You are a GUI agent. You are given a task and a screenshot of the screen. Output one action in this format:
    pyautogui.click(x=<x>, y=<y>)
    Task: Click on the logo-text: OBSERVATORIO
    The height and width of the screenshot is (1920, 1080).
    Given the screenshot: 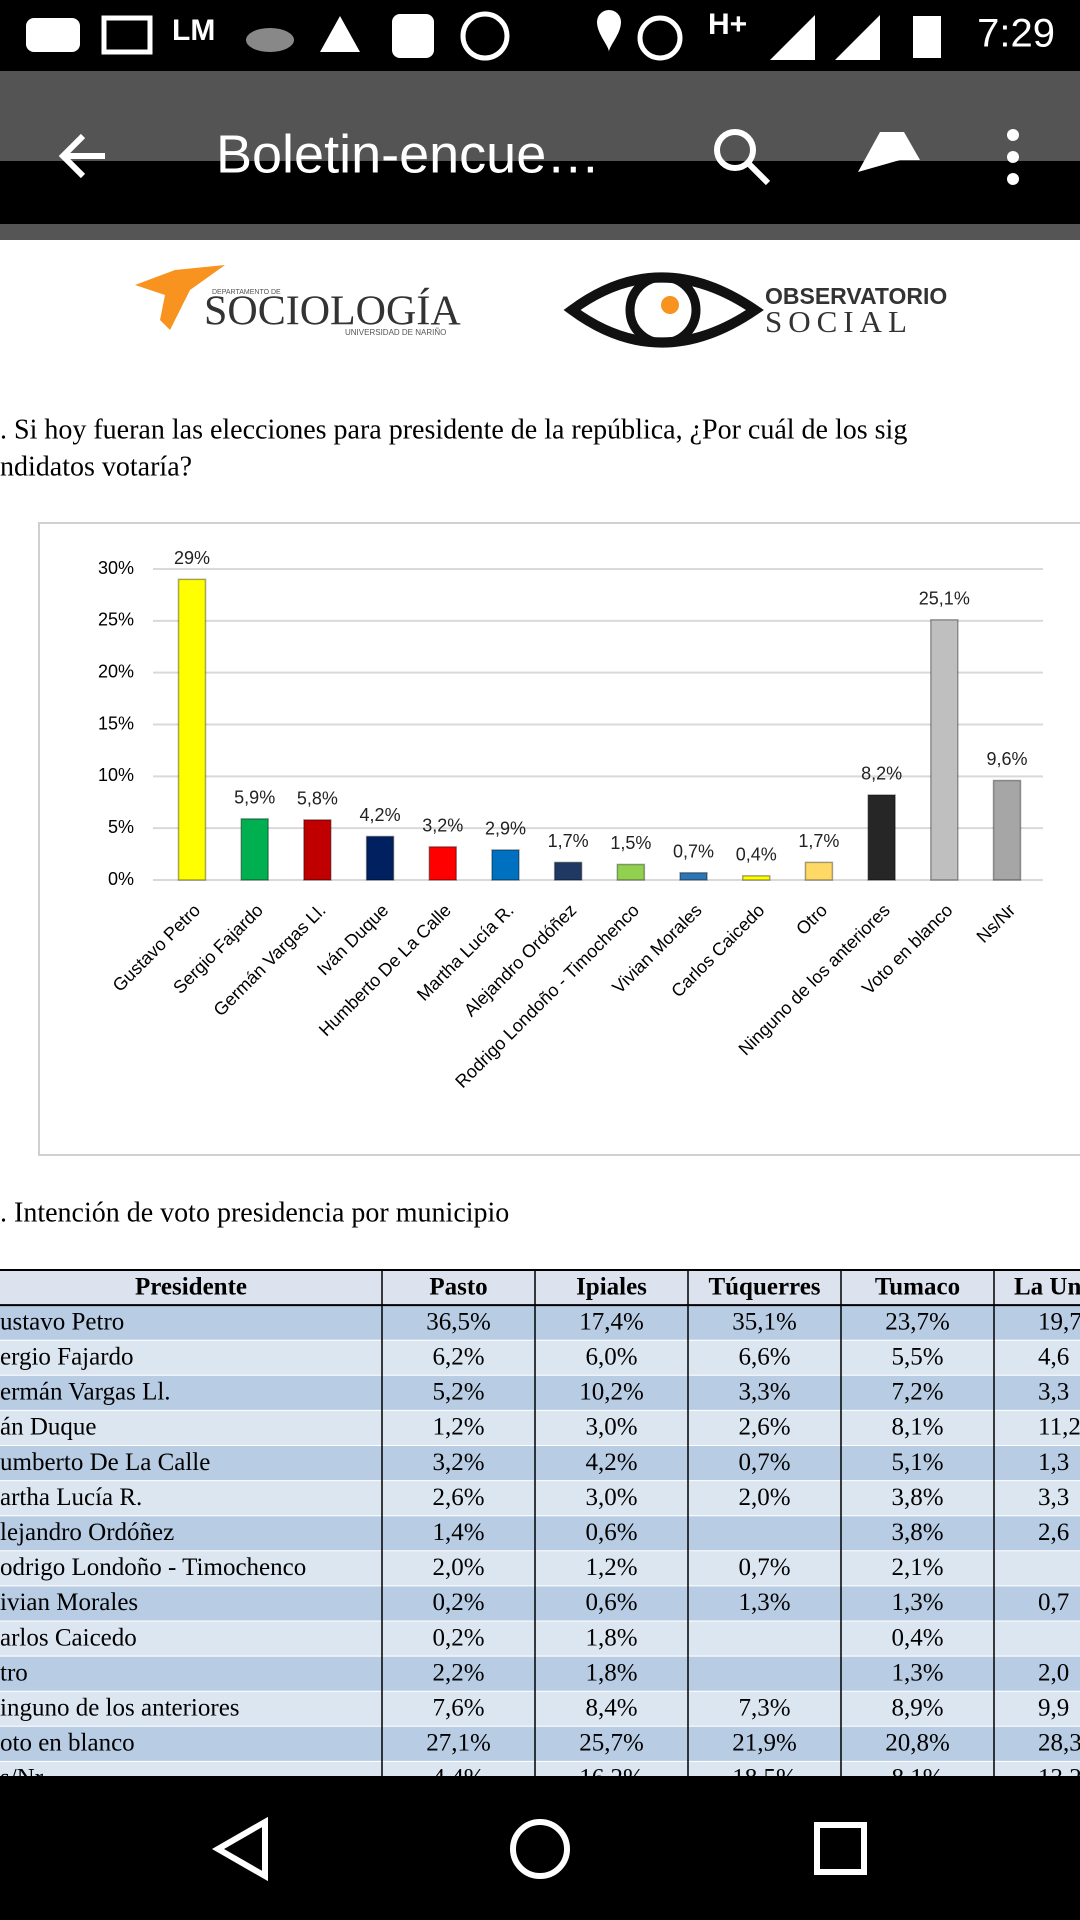 What is the action you would take?
    pyautogui.click(x=856, y=296)
    